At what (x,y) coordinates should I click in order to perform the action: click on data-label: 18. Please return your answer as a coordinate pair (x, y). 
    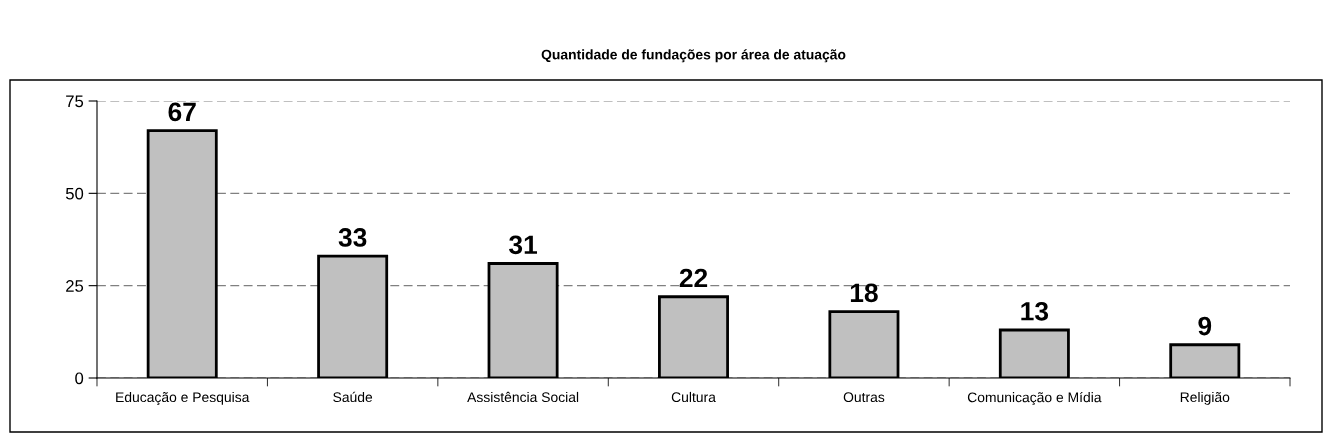
    Looking at the image, I should click on (864, 293).